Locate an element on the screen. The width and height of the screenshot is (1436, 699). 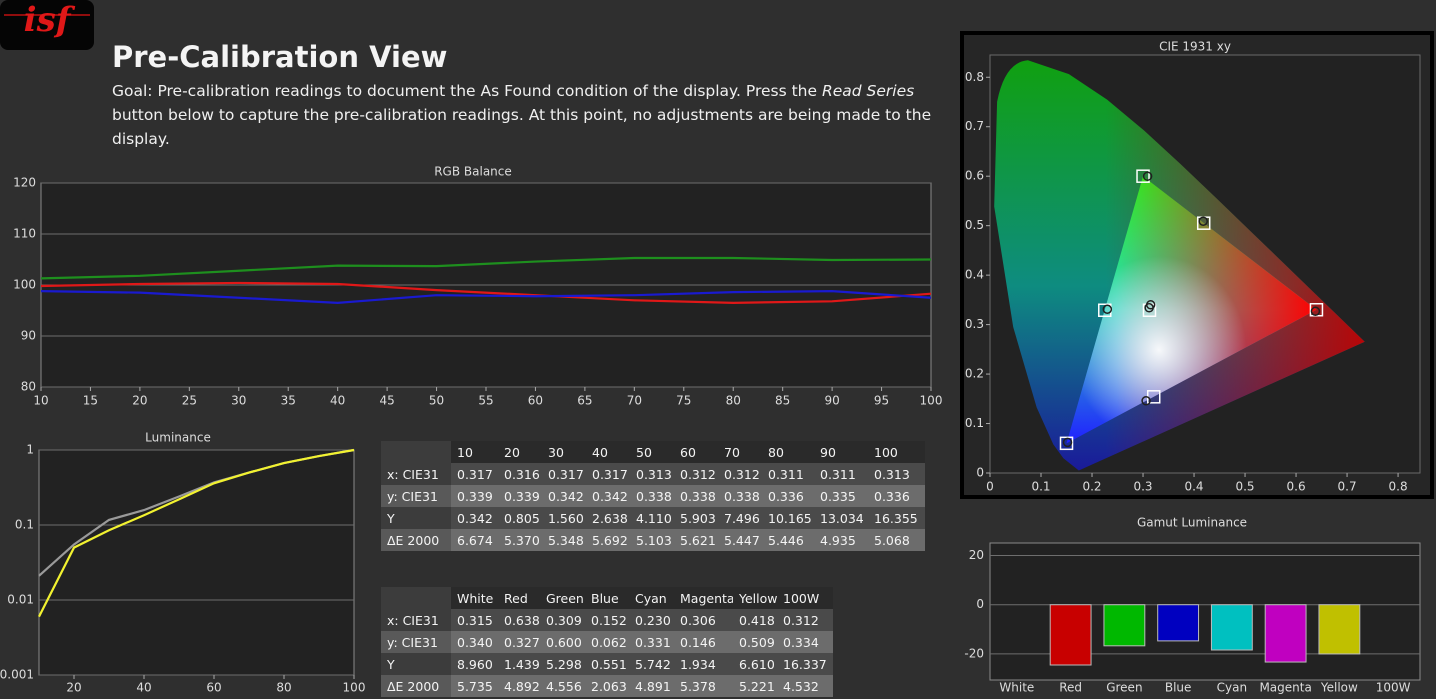
cell: 5.370 is located at coordinates (520, 540).